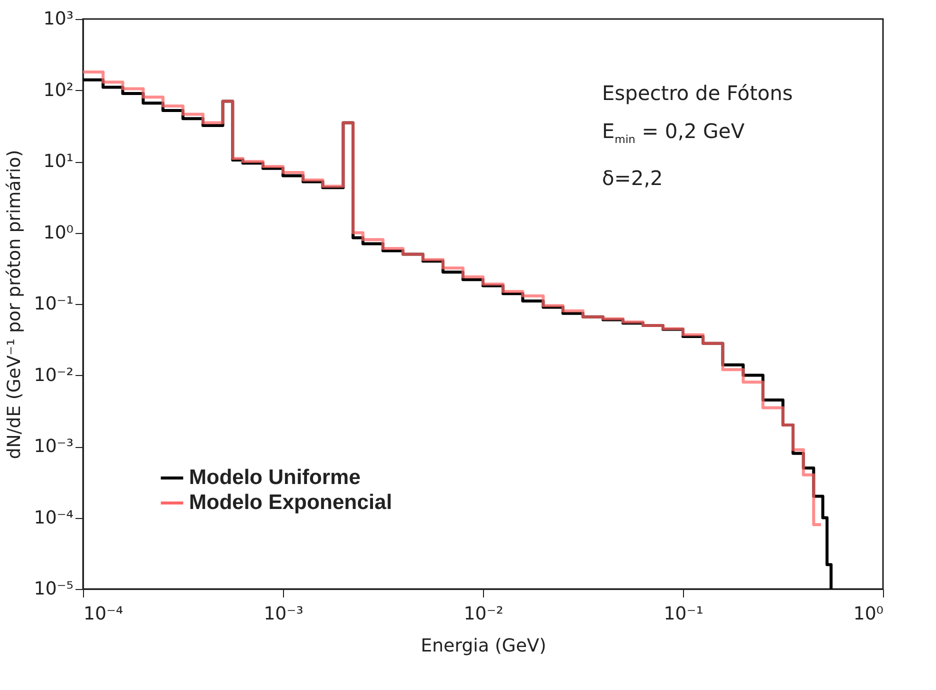  I want to click on y-tick-label: 10⁻⁴, so click(54, 517).